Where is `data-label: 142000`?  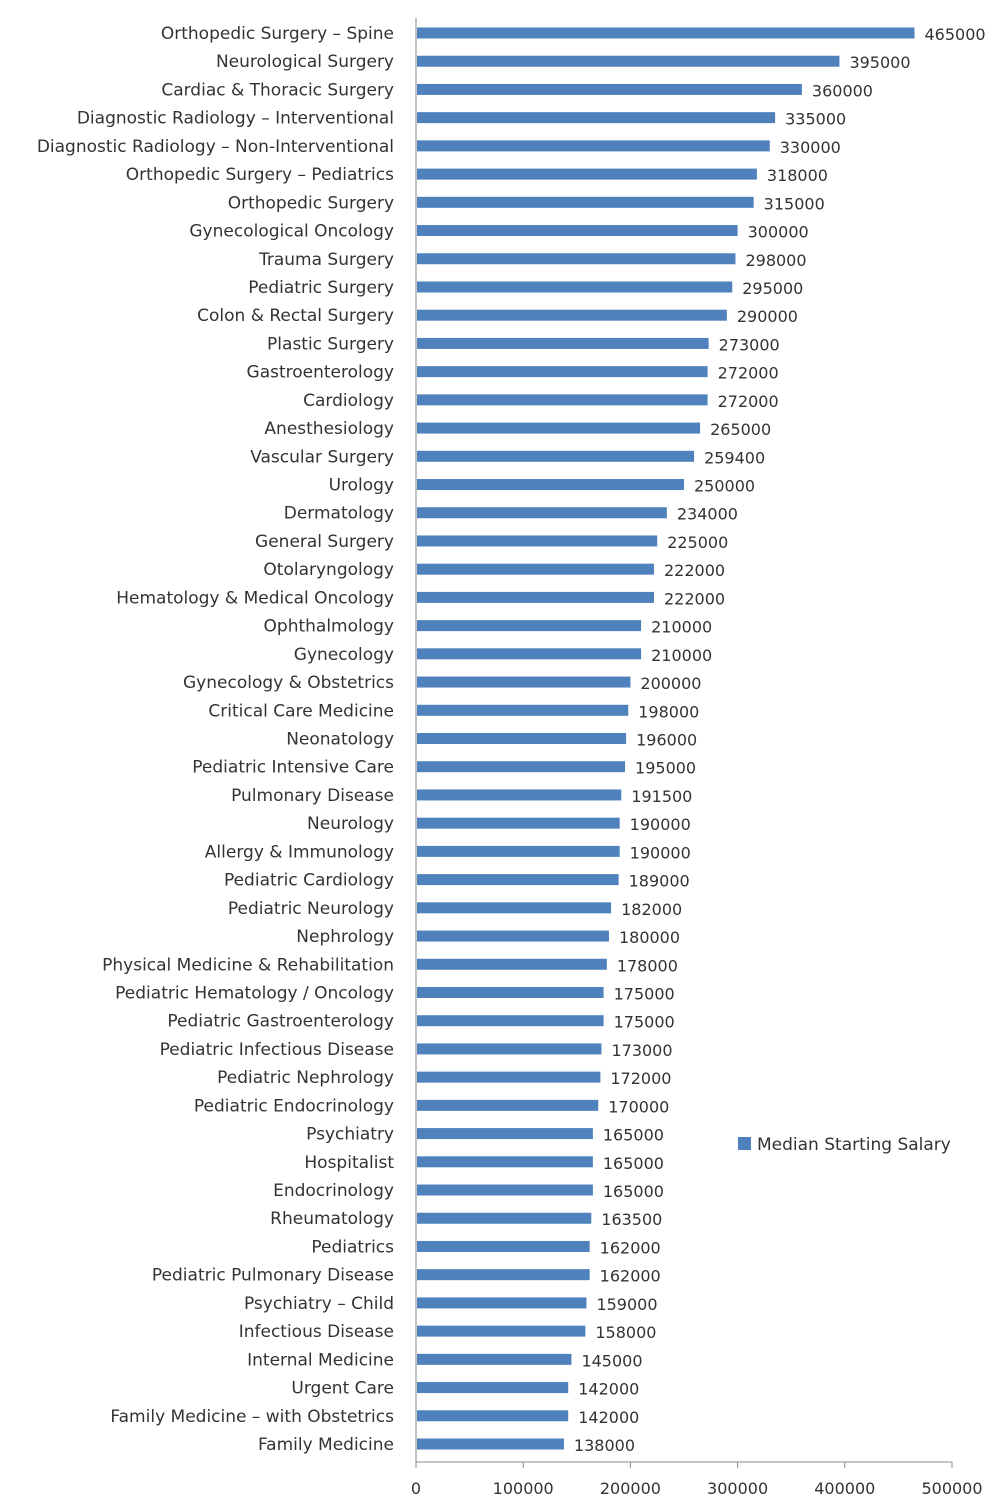
data-label: 142000 is located at coordinates (608, 1389).